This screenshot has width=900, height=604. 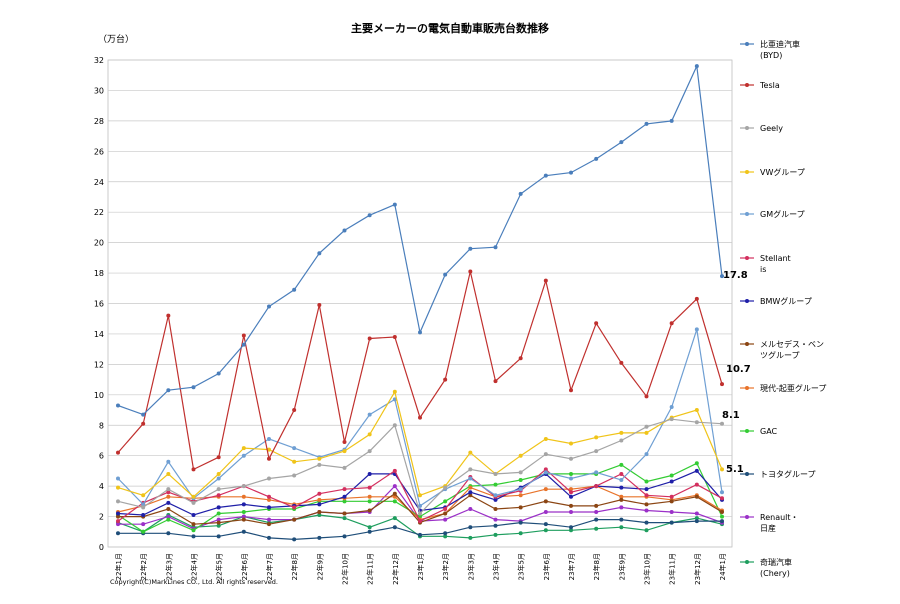 I want to click on y-tick-label: 12, so click(x=99, y=364).